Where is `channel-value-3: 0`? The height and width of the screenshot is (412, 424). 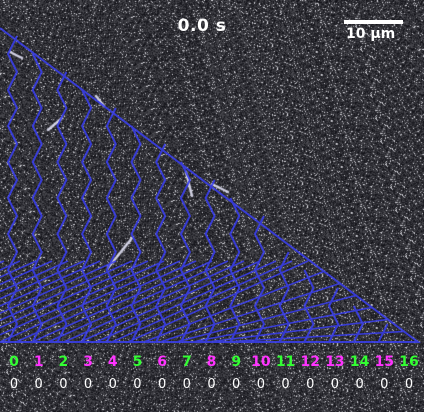 channel-value-3: 0 is located at coordinates (88, 384).